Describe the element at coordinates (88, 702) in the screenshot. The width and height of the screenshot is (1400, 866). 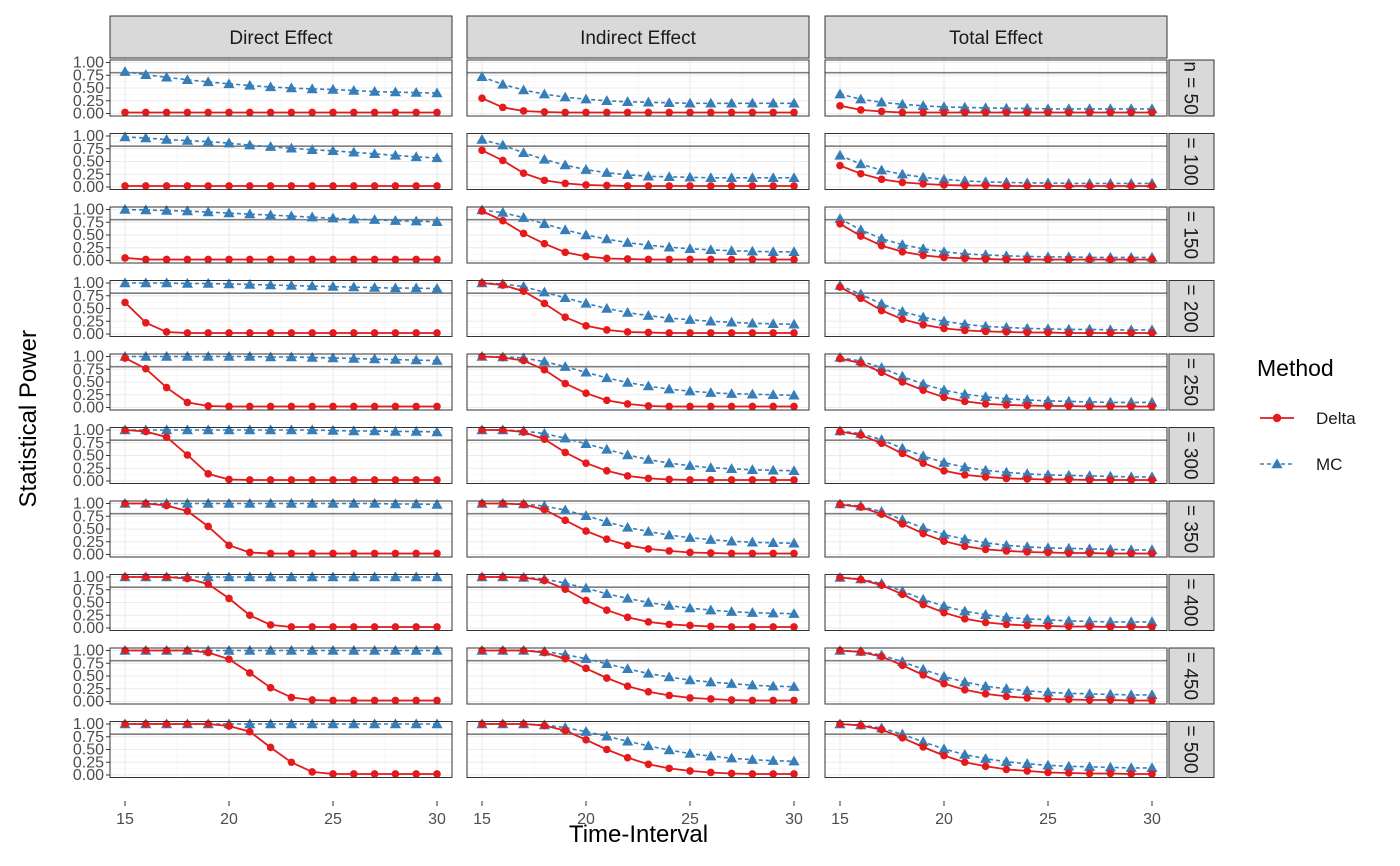
I see `y-tick-label: 0.00` at that location.